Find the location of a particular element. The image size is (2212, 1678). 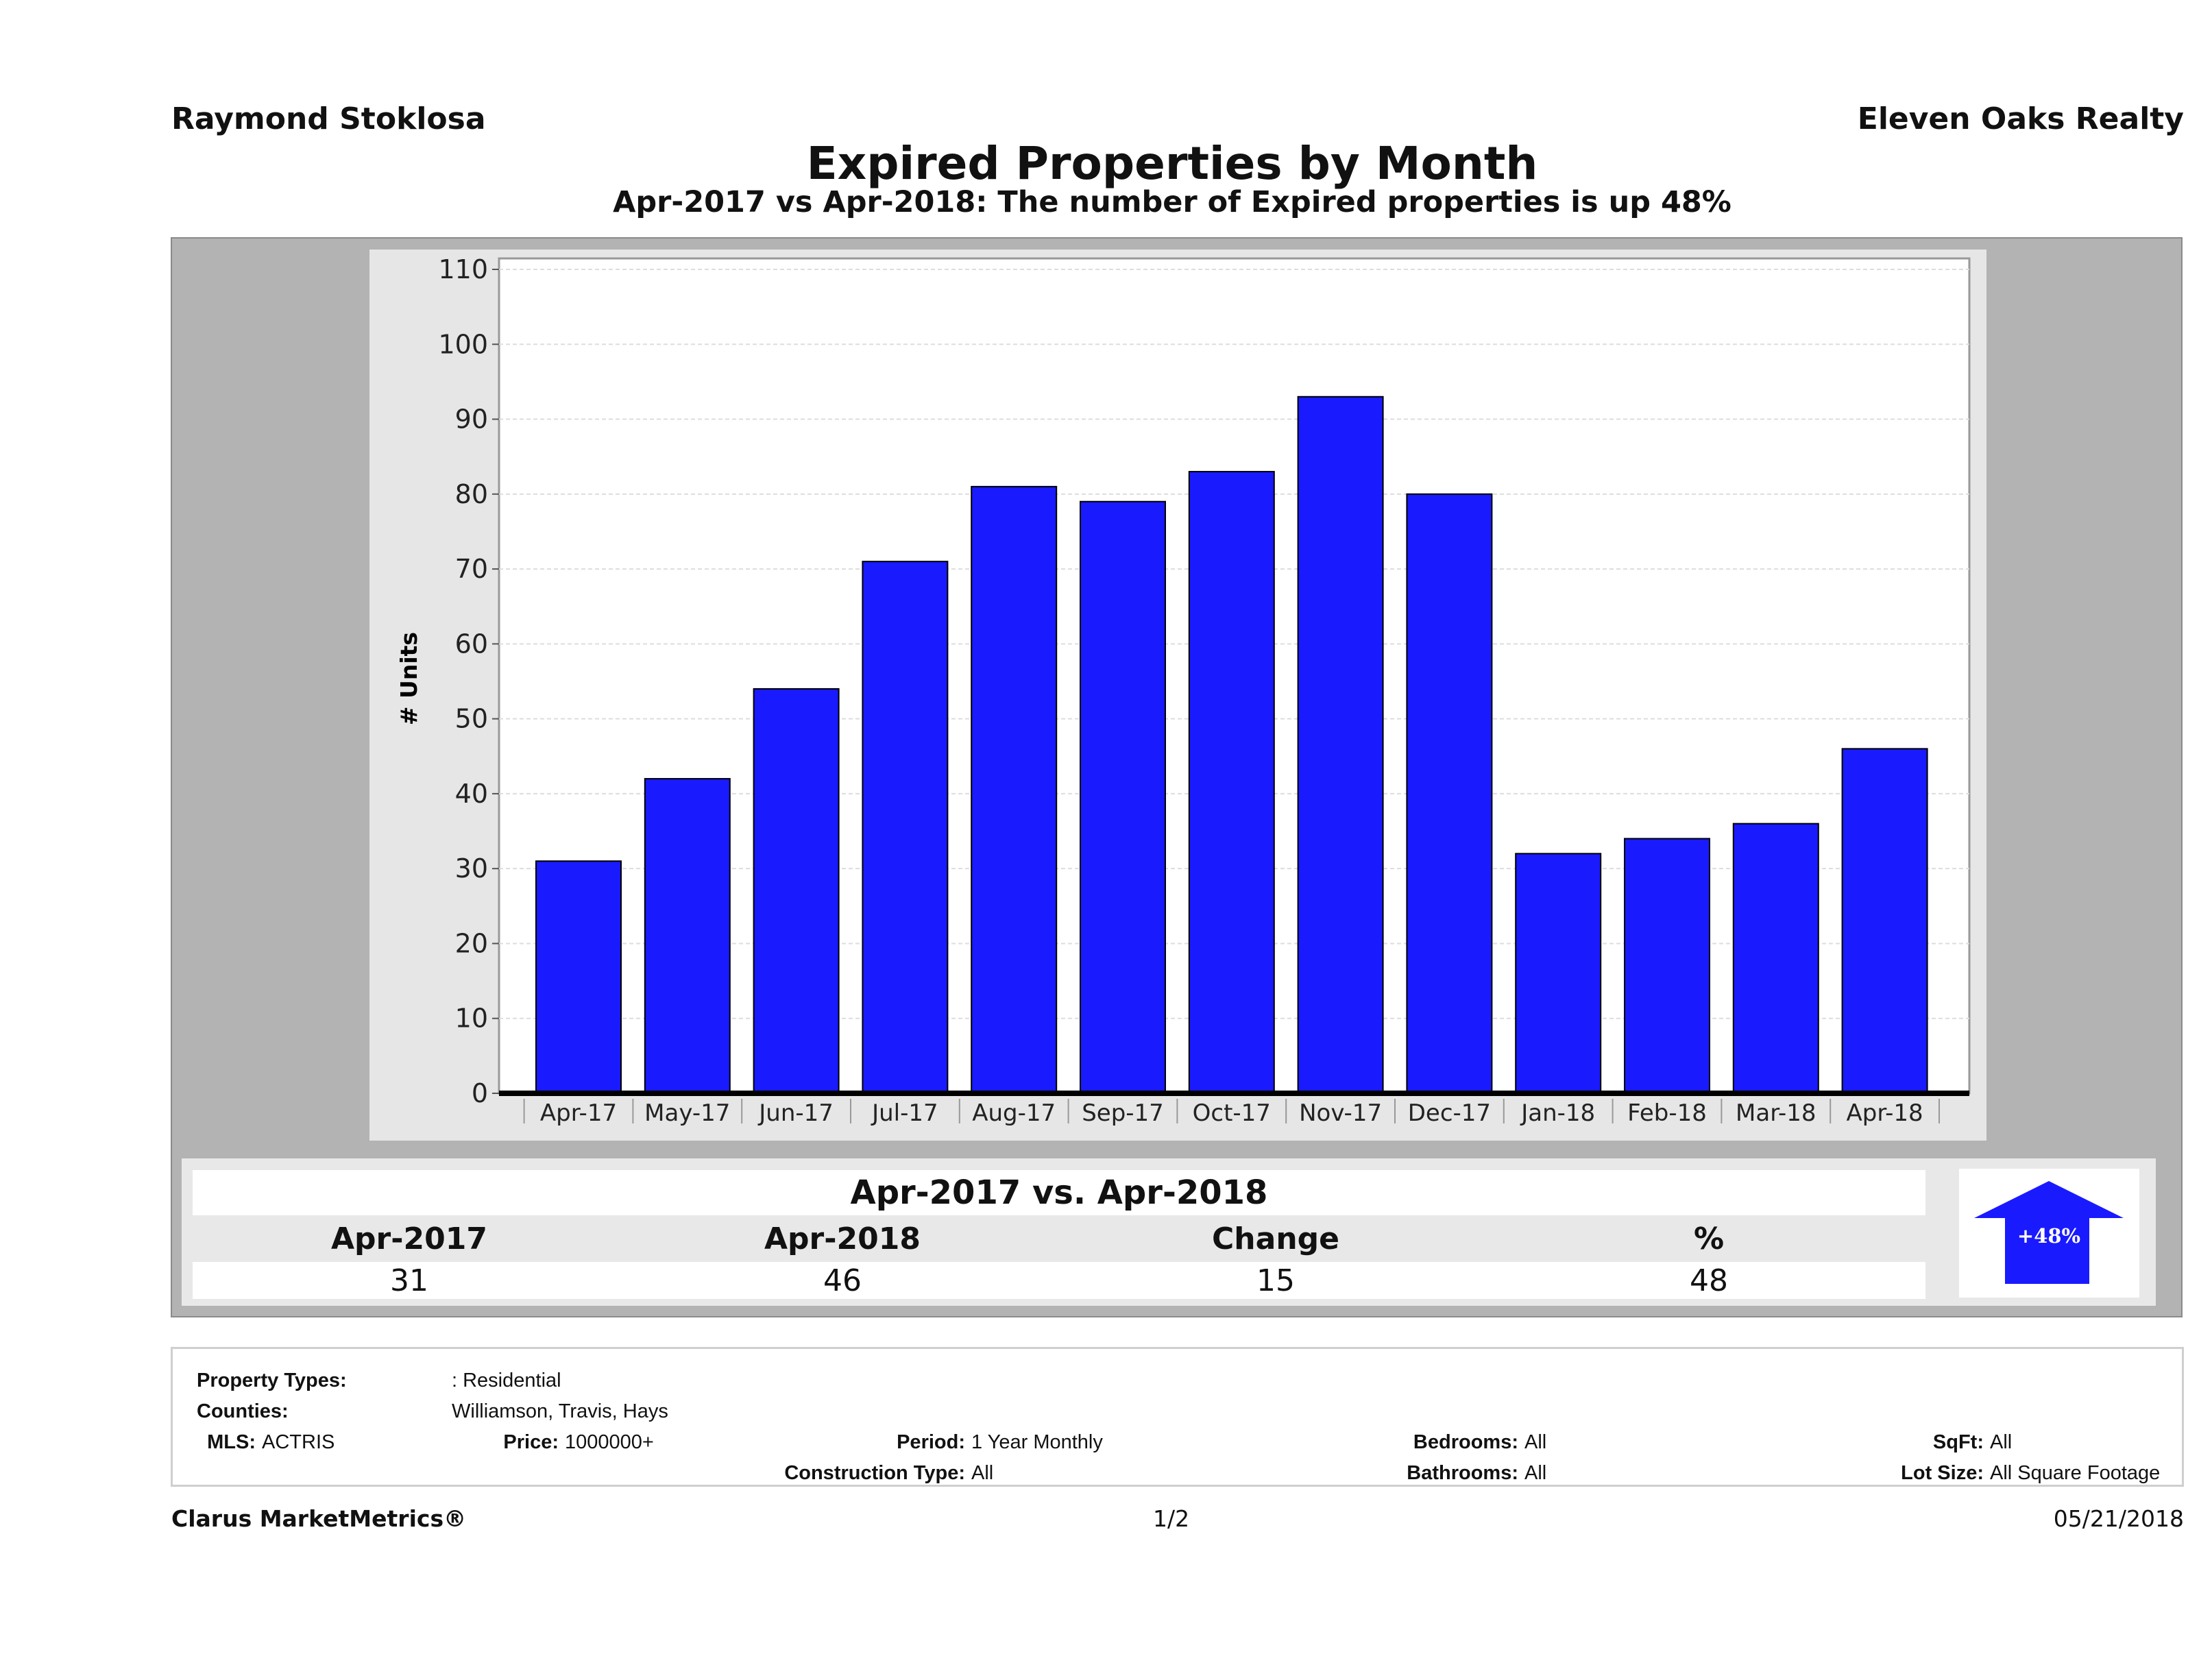

lot-size-filter: Lot Size: All Square Footage is located at coordinates (2031, 1473).